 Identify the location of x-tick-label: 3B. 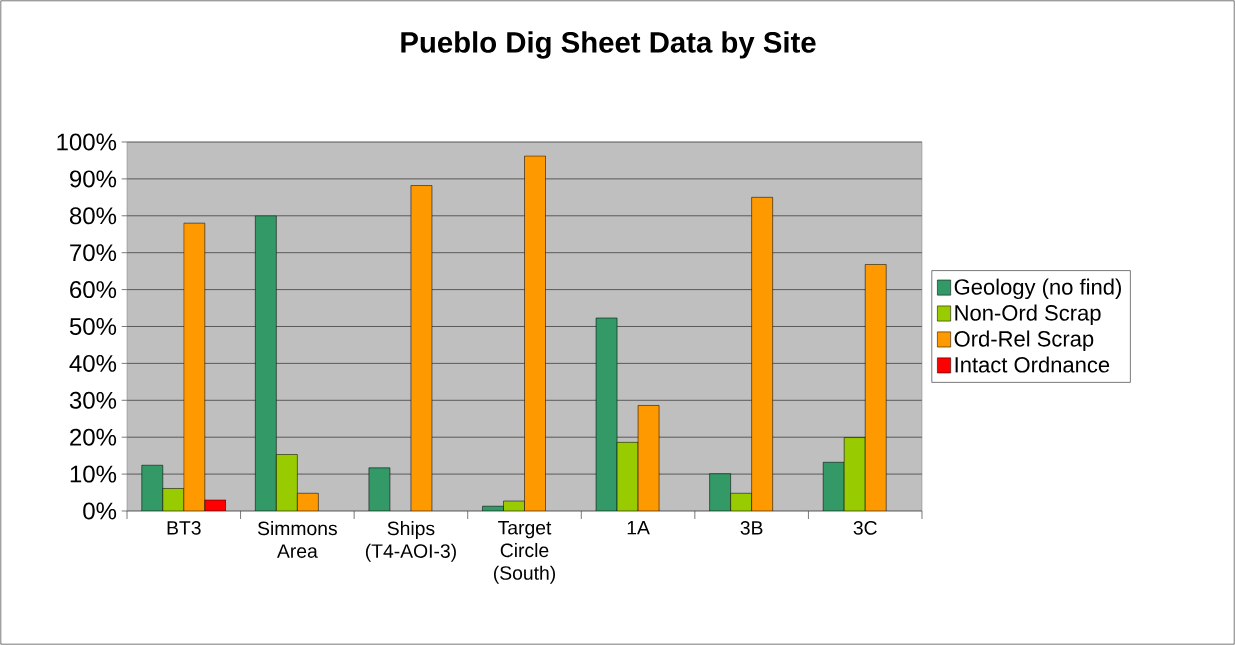
(751, 528).